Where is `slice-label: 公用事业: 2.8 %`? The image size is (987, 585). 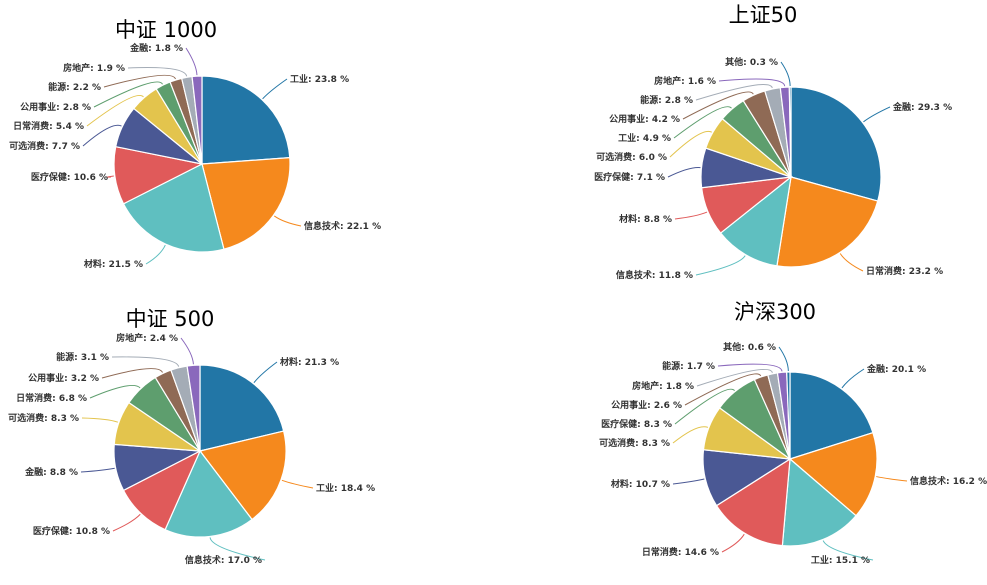 slice-label: 公用事业: 2.8 % is located at coordinates (55, 107).